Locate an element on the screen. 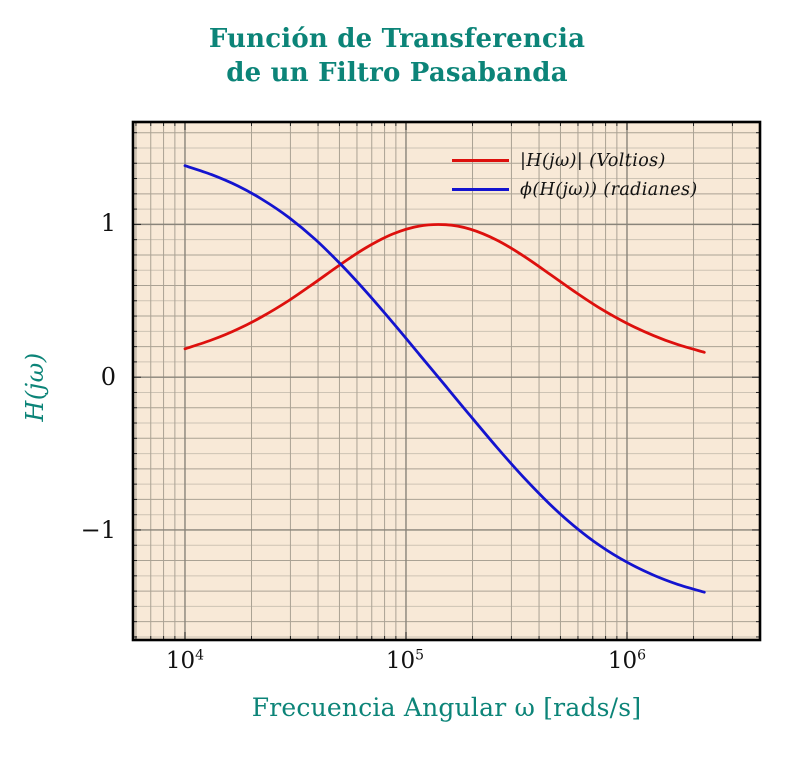 The image size is (794, 762). magnitude-curve is located at coordinates (444, 288).